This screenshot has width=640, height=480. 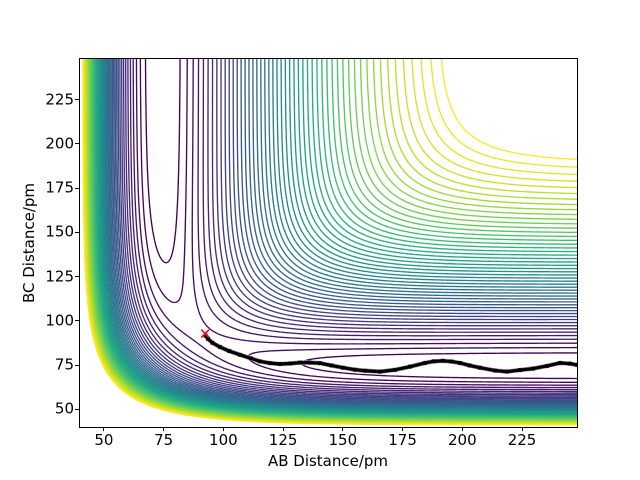 What do you see at coordinates (328, 461) in the screenshot?
I see `x-axis-label: AB Distance/pm` at bounding box center [328, 461].